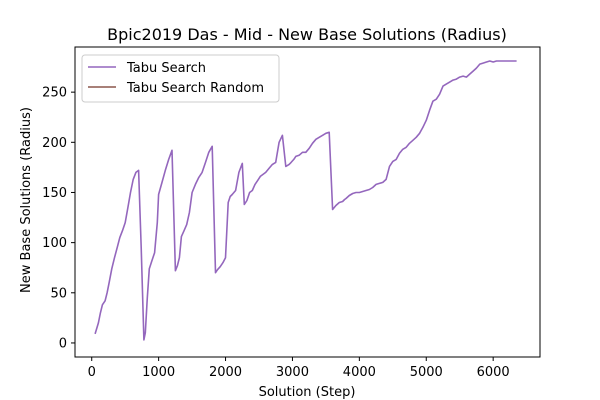 Image resolution: width=600 pixels, height=400 pixels. Describe the element at coordinates (54, 93) in the screenshot. I see `y-tick-label: 250` at that location.